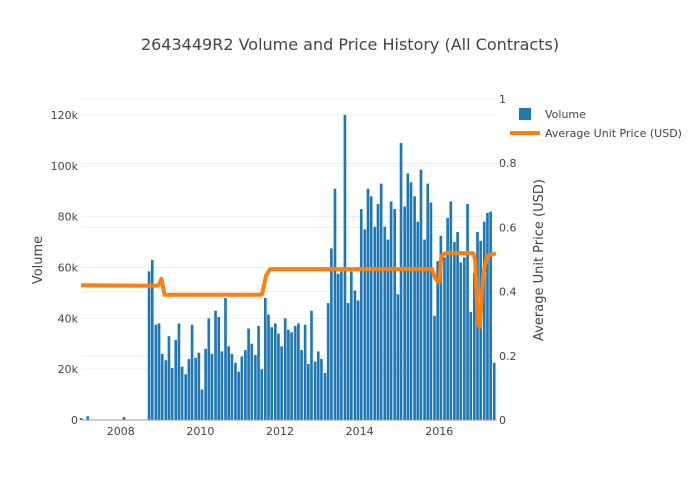 Image resolution: width=700 pixels, height=500 pixels. I want to click on legend-item-price: Average Unit Price (USD), so click(596, 133).